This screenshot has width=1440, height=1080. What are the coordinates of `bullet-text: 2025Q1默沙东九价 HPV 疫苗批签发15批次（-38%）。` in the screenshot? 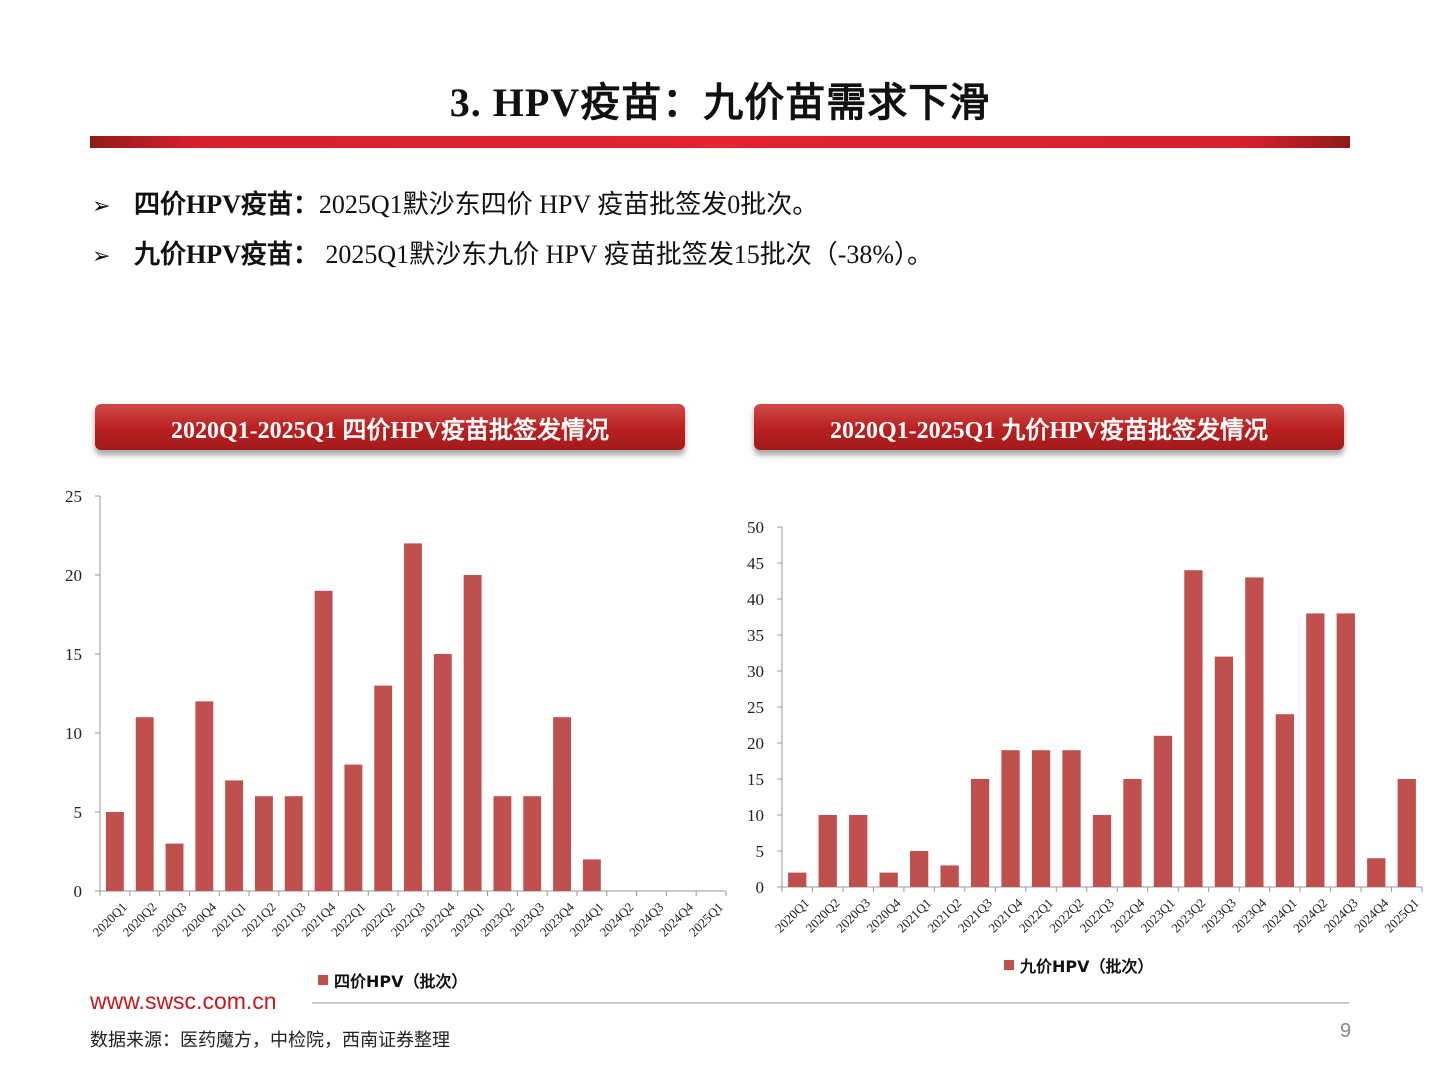 It's located at (629, 254).